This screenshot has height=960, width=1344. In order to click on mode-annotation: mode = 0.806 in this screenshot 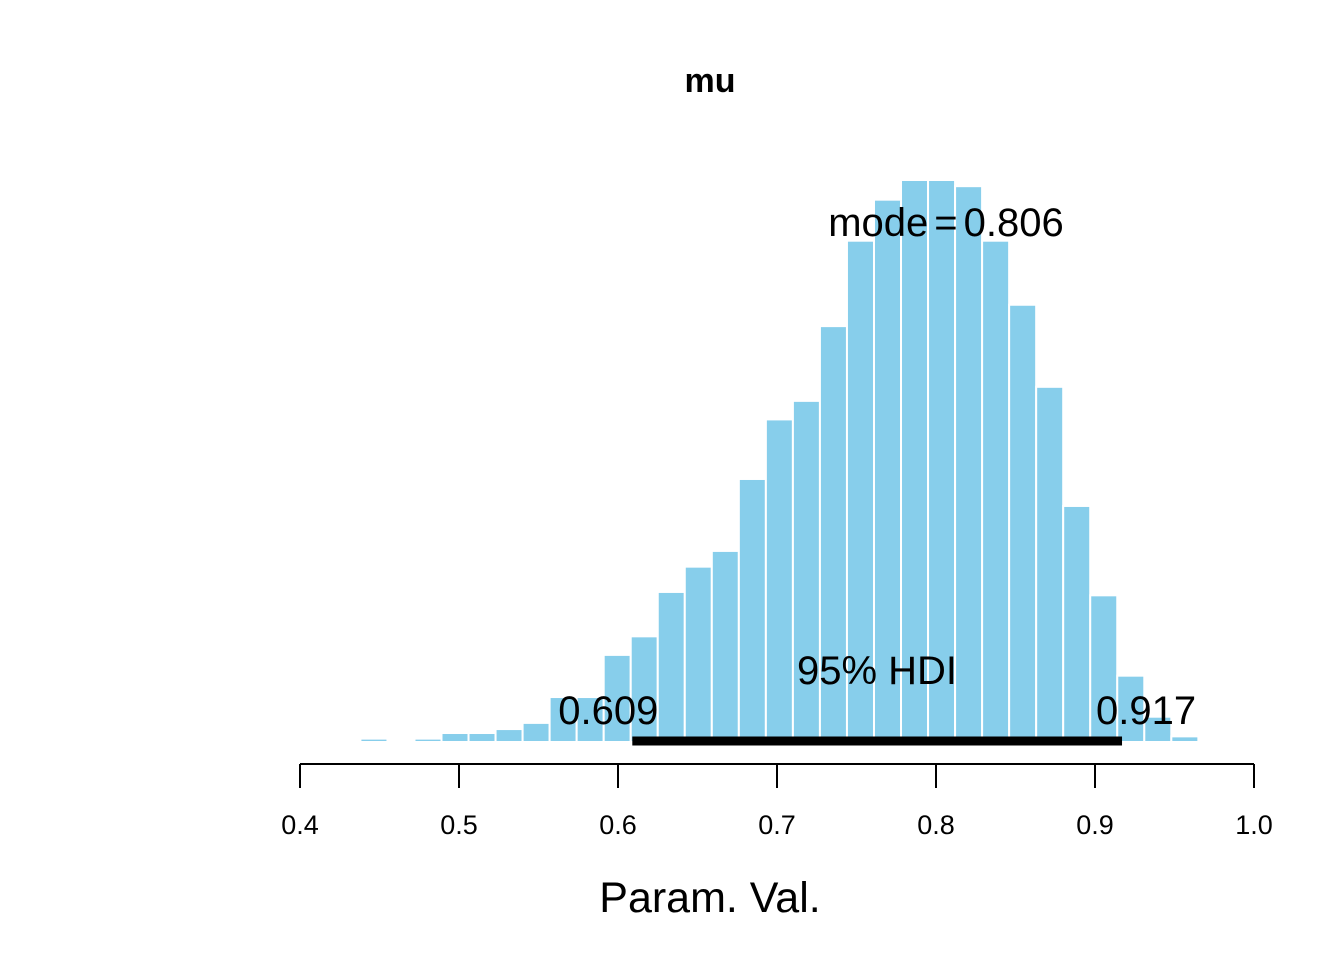, I will do `click(946, 223)`.